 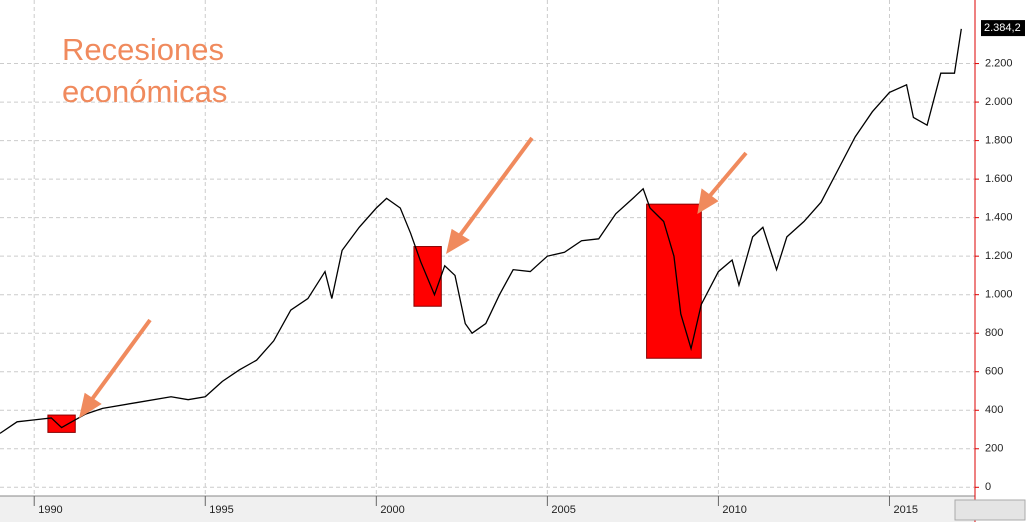 What do you see at coordinates (999, 218) in the screenshot?
I see `y-tick-label: 1.400` at bounding box center [999, 218].